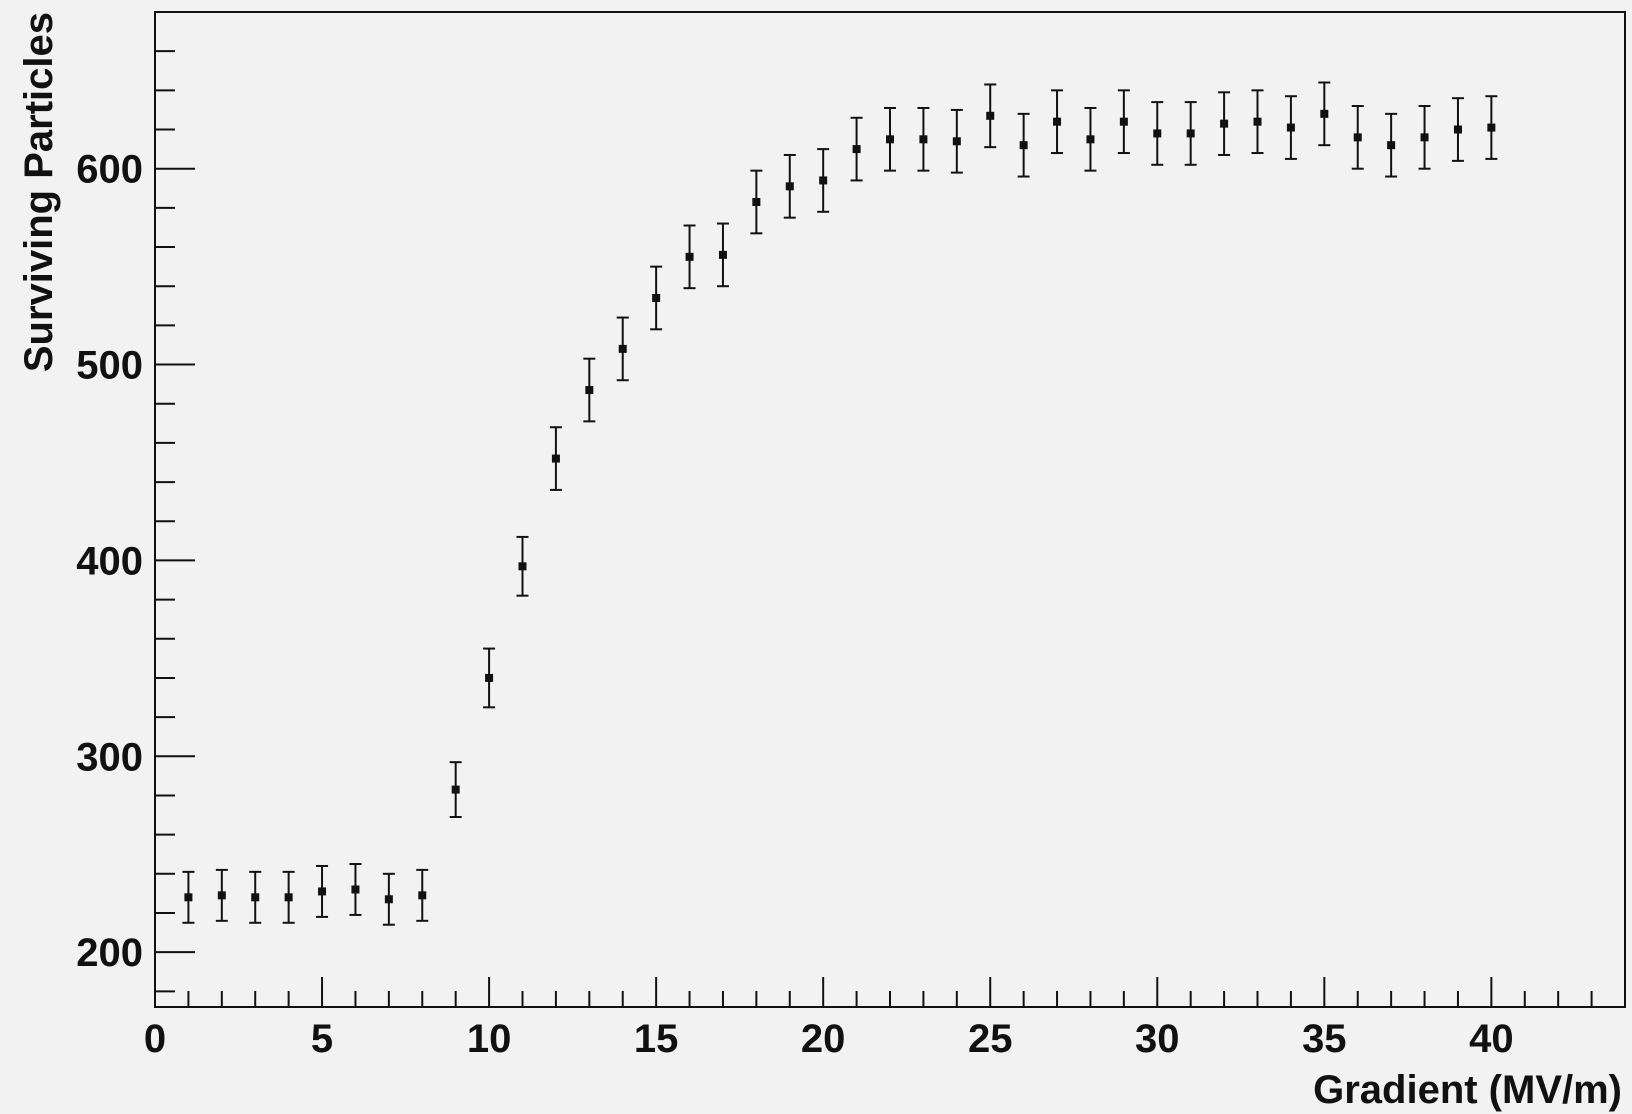 The height and width of the screenshot is (1114, 1632). What do you see at coordinates (1324, 1039) in the screenshot?
I see `x-tick-label: 35` at bounding box center [1324, 1039].